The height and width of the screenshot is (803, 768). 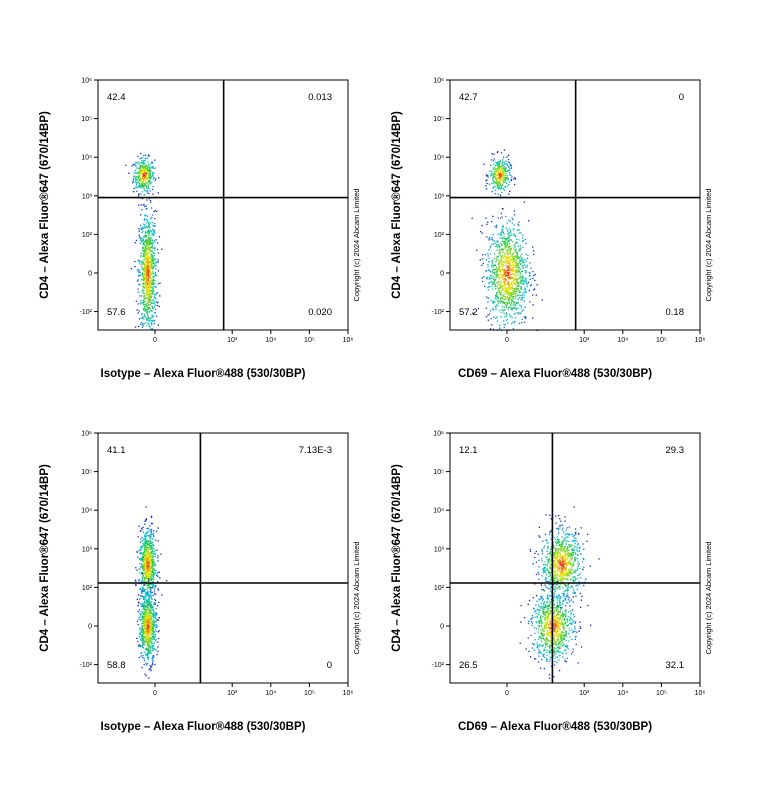 I want to click on x-tick-label: 0, so click(x=507, y=340).